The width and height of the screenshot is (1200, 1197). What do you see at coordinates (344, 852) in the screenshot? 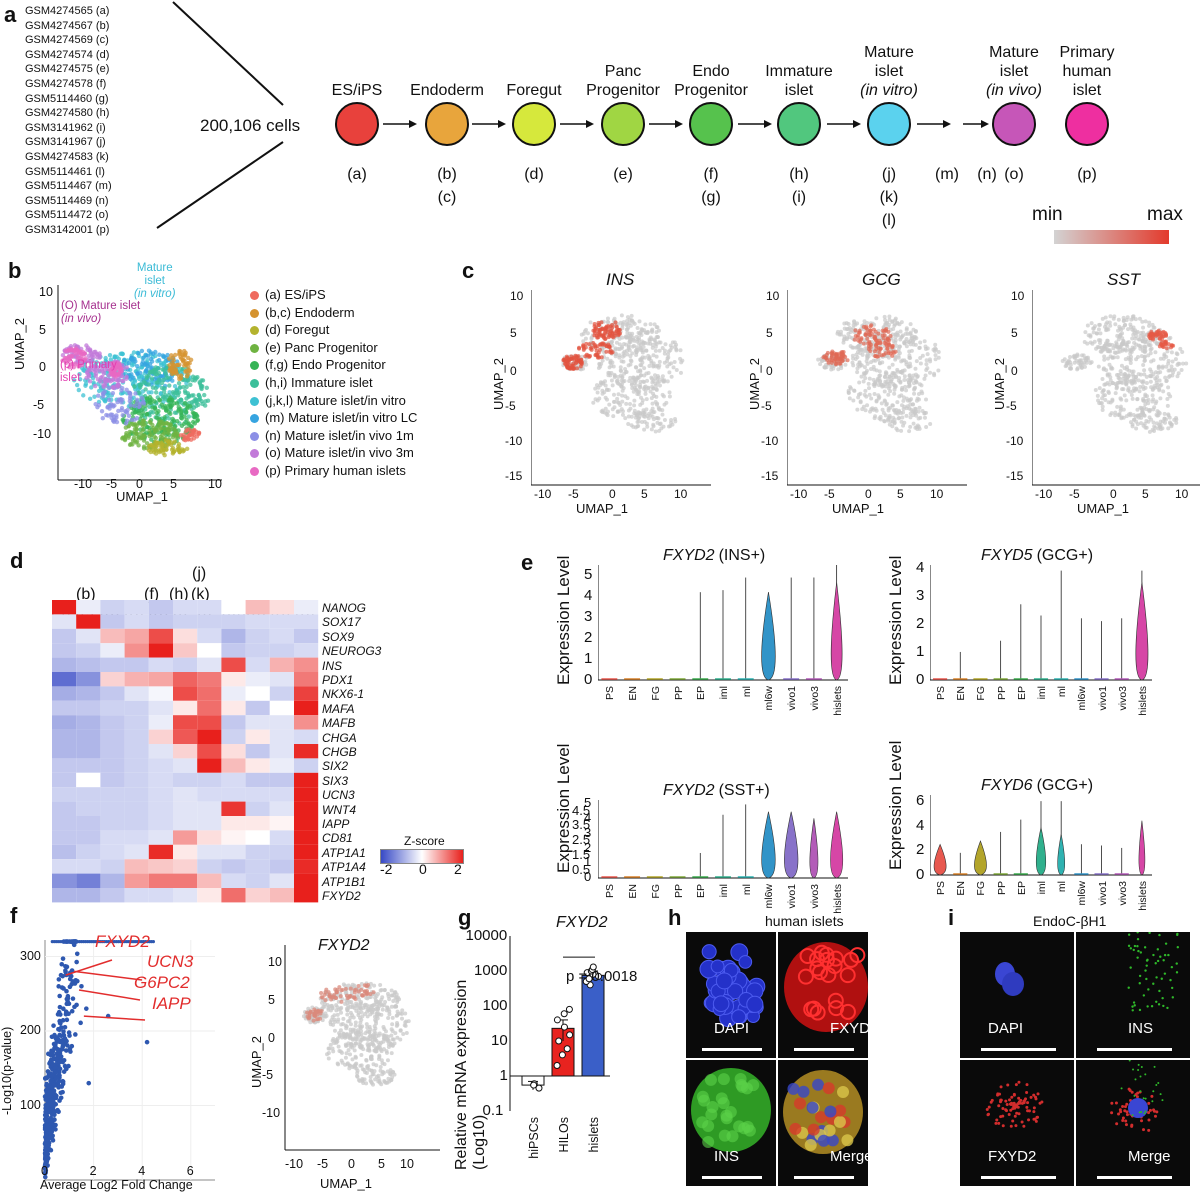
I see `heatmap-gene: ATP1A1` at bounding box center [344, 852].